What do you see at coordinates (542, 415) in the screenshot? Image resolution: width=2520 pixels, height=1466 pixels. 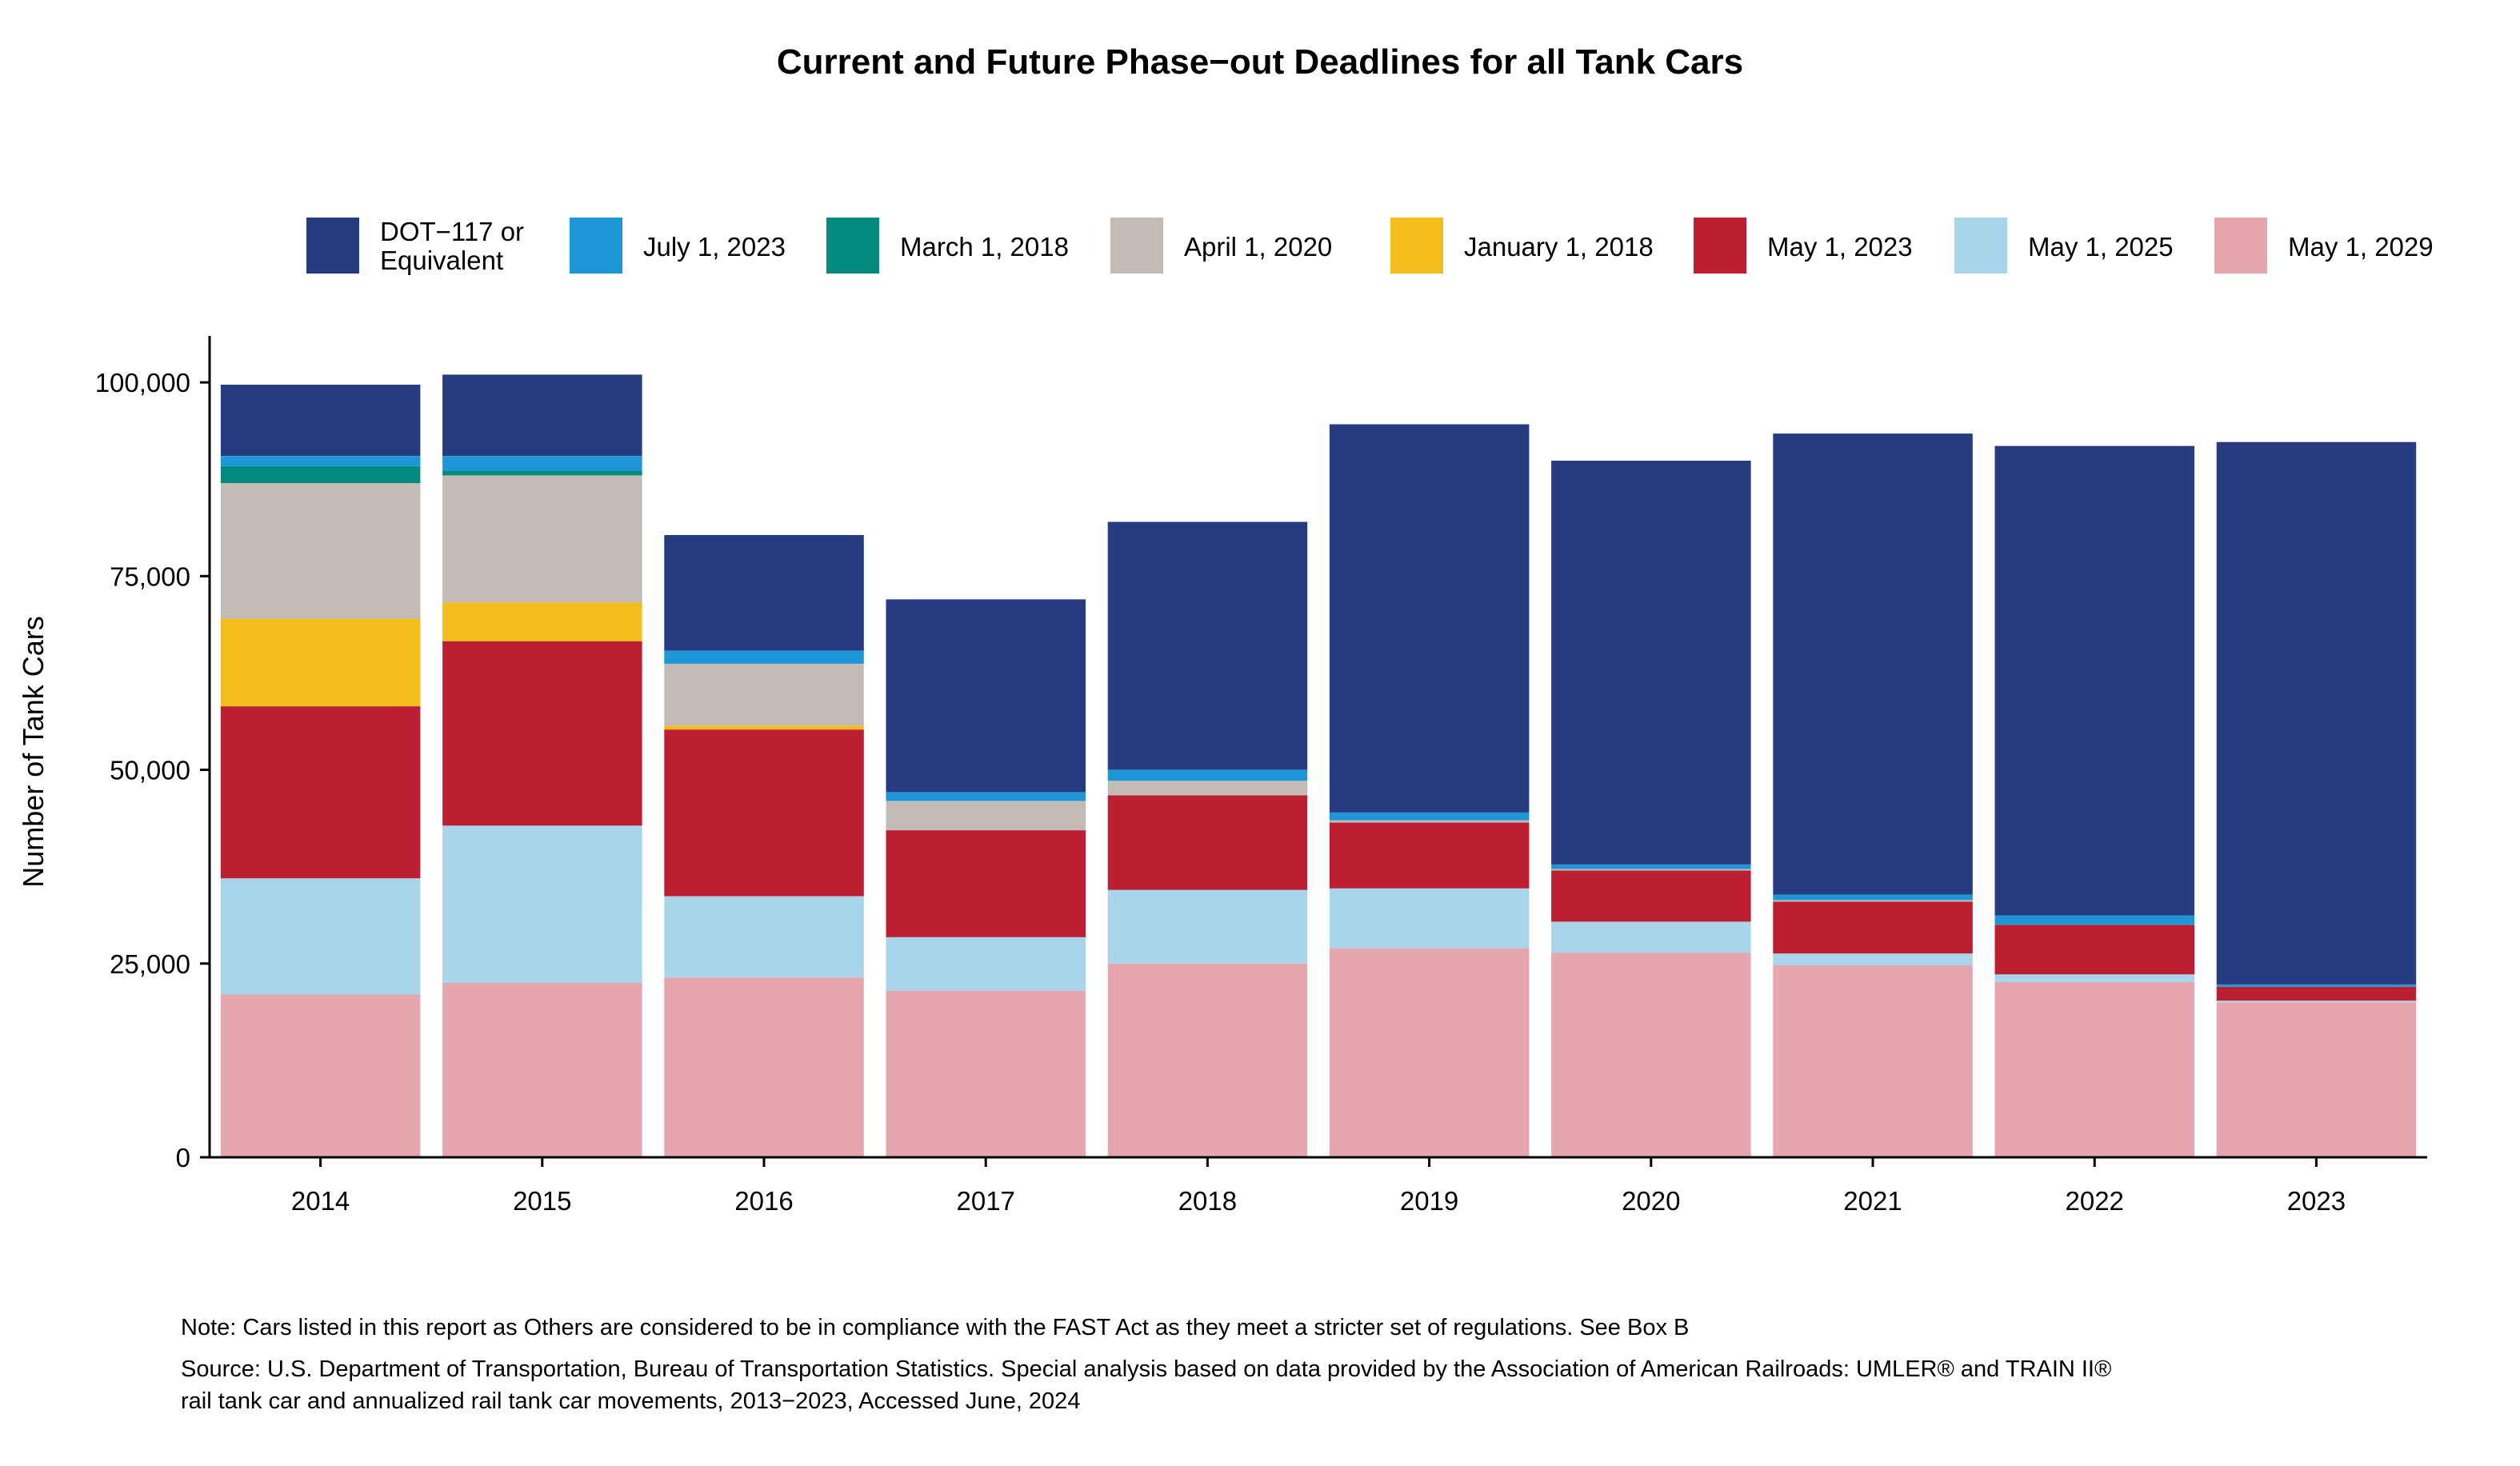 I see `bar-2015-dot-117-or-equivalent` at bounding box center [542, 415].